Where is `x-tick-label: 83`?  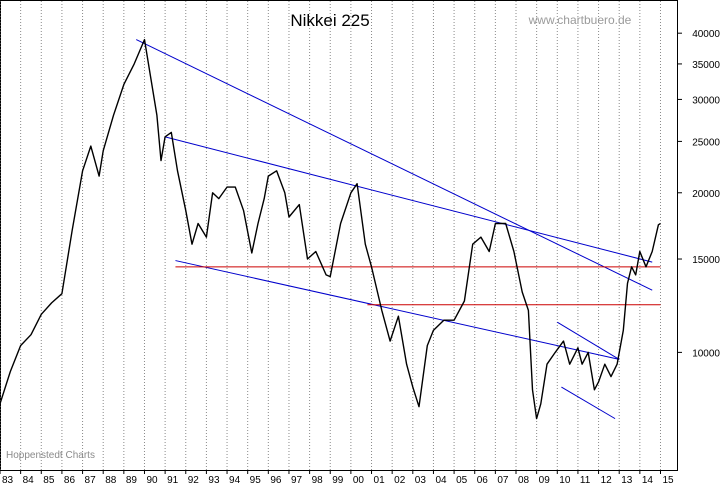
x-tick-label: 83 is located at coordinates (8, 480).